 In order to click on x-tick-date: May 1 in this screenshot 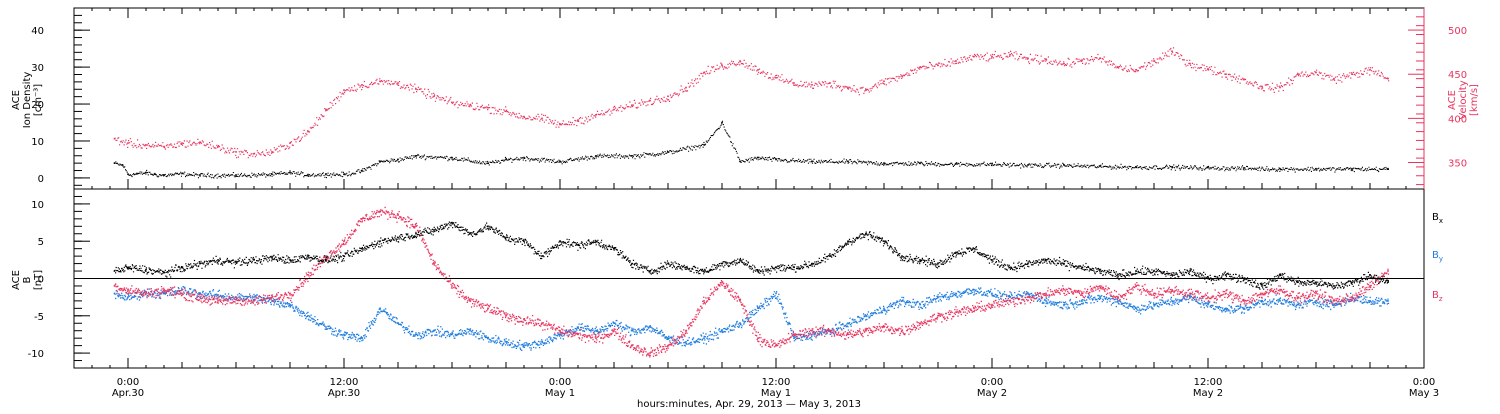, I will do `click(776, 393)`.